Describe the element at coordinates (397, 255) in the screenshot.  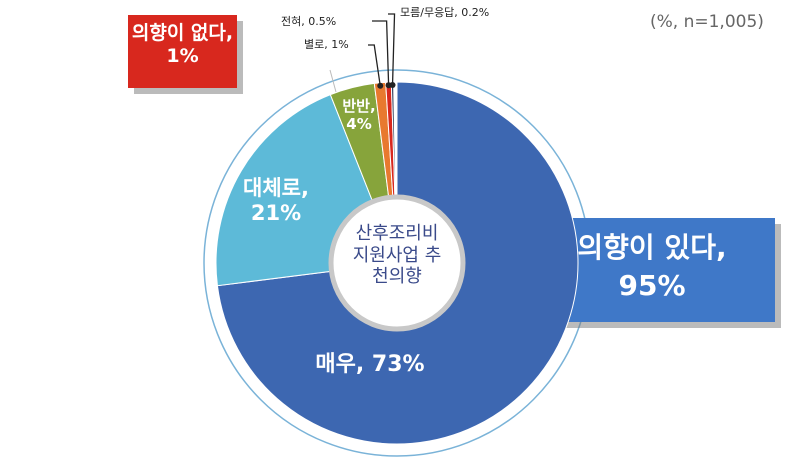
I see `center-label: 산후조리비 지원사업 추천의향` at that location.